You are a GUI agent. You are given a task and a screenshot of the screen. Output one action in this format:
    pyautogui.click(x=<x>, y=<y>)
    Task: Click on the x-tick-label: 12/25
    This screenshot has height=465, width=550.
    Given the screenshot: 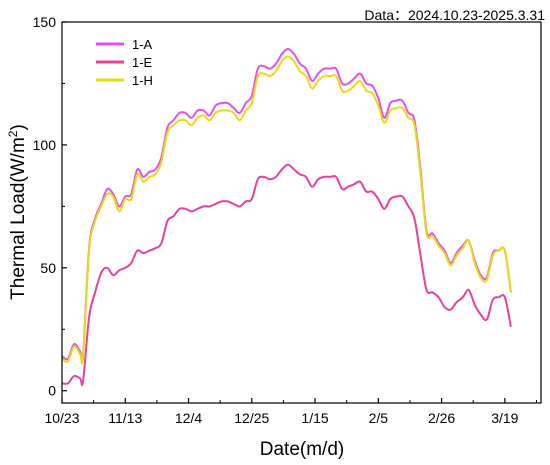 What is the action you would take?
    pyautogui.click(x=251, y=418)
    